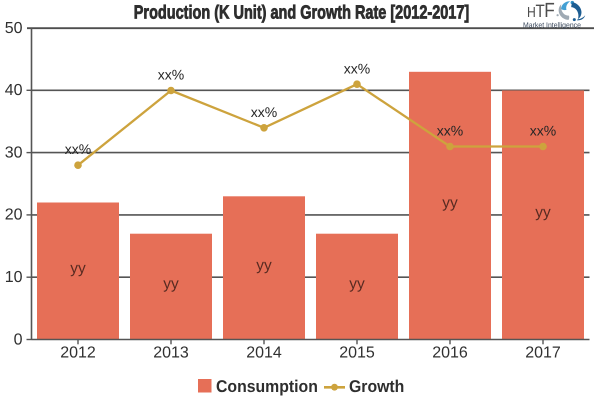  Describe the element at coordinates (14, 215) in the screenshot. I see `svg-text: 20` at that location.